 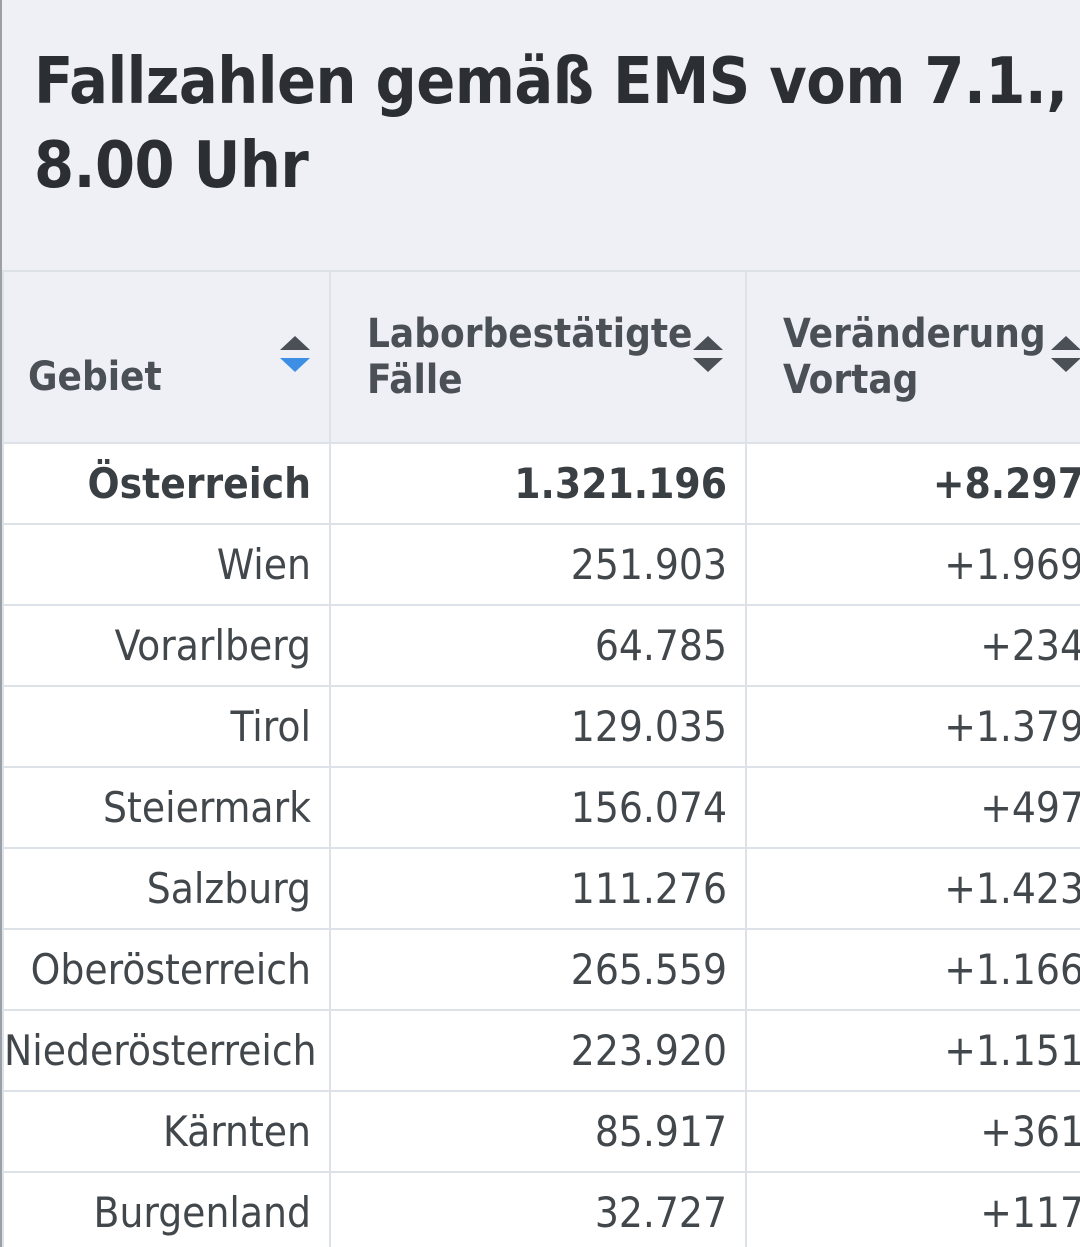 What do you see at coordinates (295, 365) in the screenshot?
I see `sort-down-arrow-icon-active` at bounding box center [295, 365].